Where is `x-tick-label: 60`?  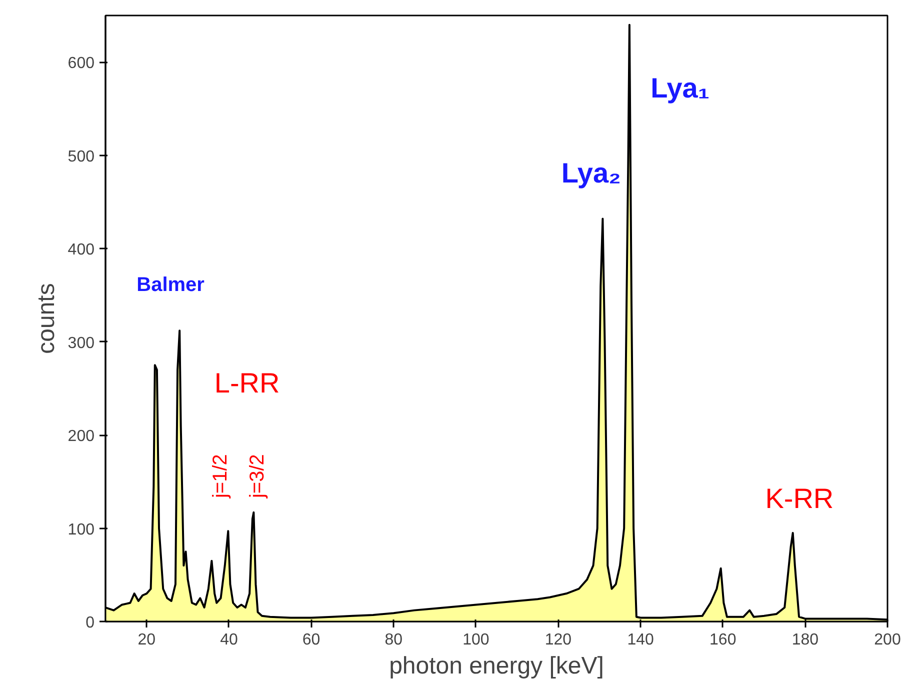 x-tick-label: 60 is located at coordinates (311, 640).